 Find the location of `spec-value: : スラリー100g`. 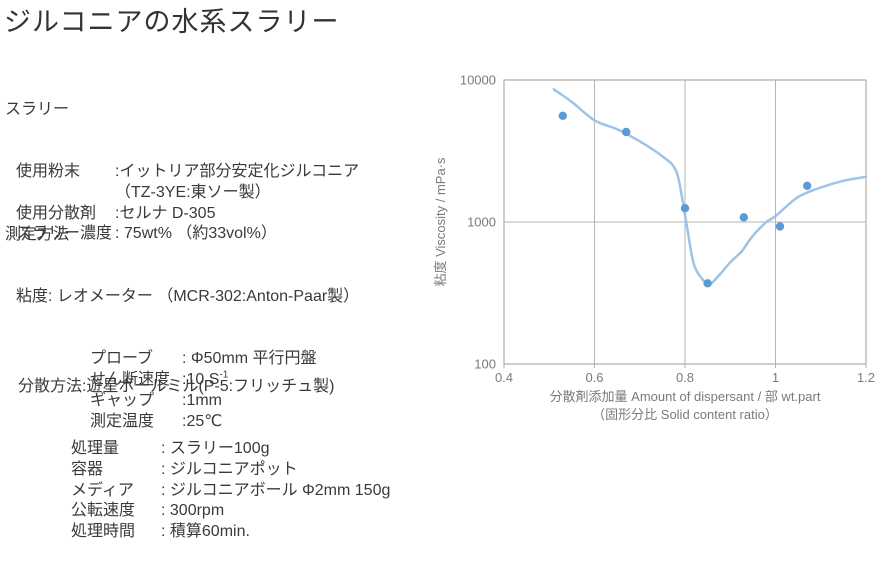

spec-value: : スラリー100g is located at coordinates (215, 448).